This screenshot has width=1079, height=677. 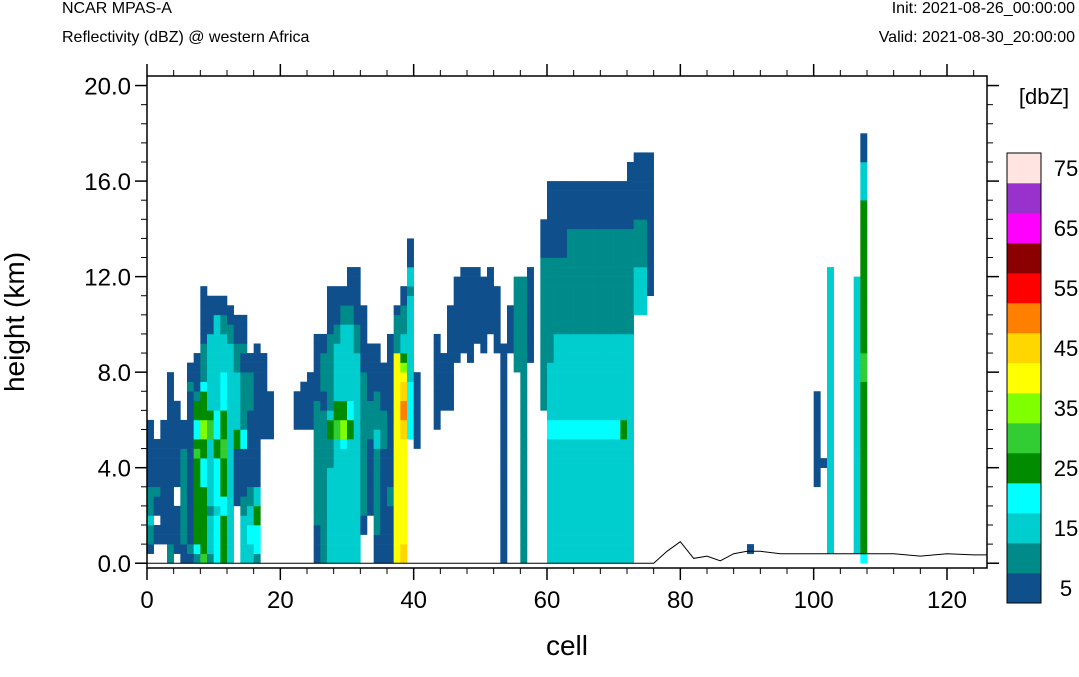 I want to click on colorbar-label: 35, so click(x=1066, y=408).